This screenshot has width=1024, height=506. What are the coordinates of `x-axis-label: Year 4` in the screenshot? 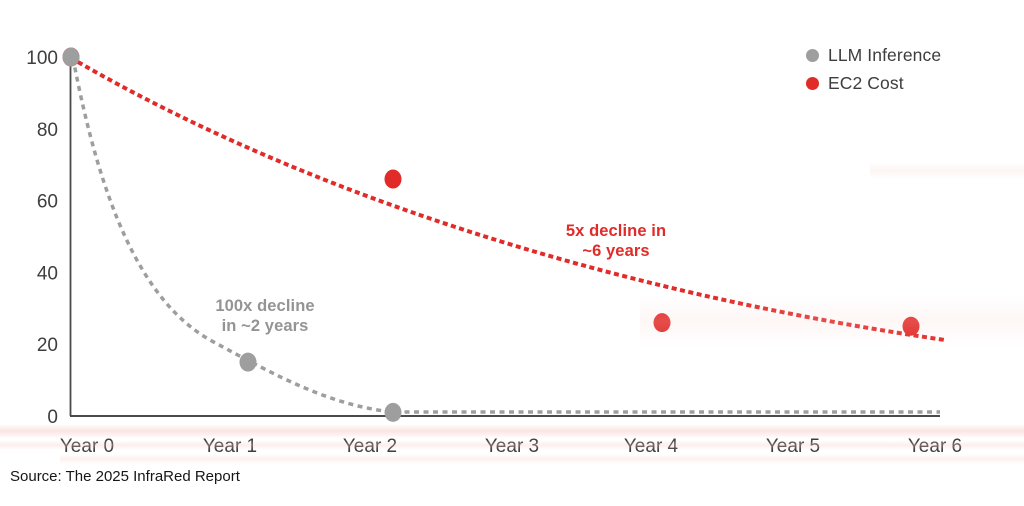 It's located at (651, 446).